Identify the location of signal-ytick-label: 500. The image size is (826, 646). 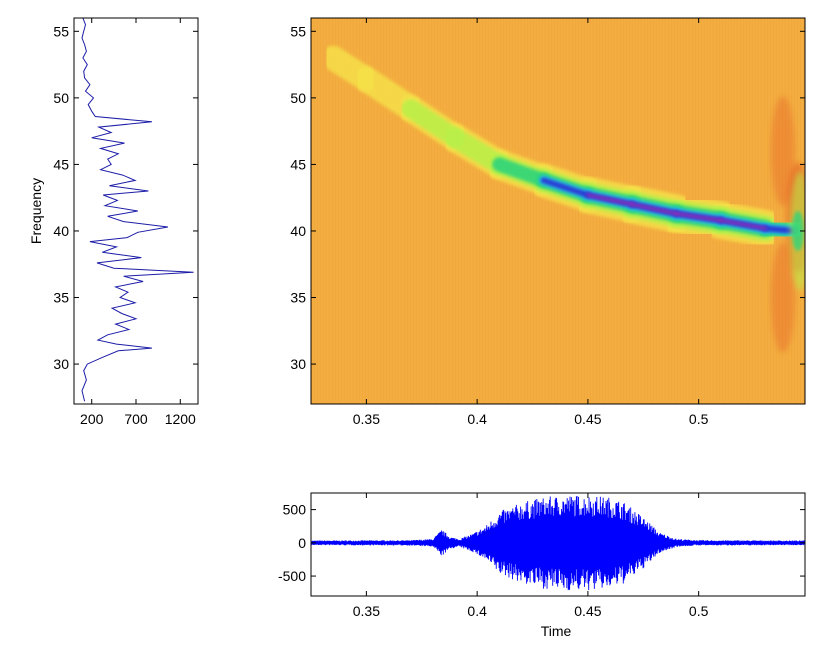
(295, 510).